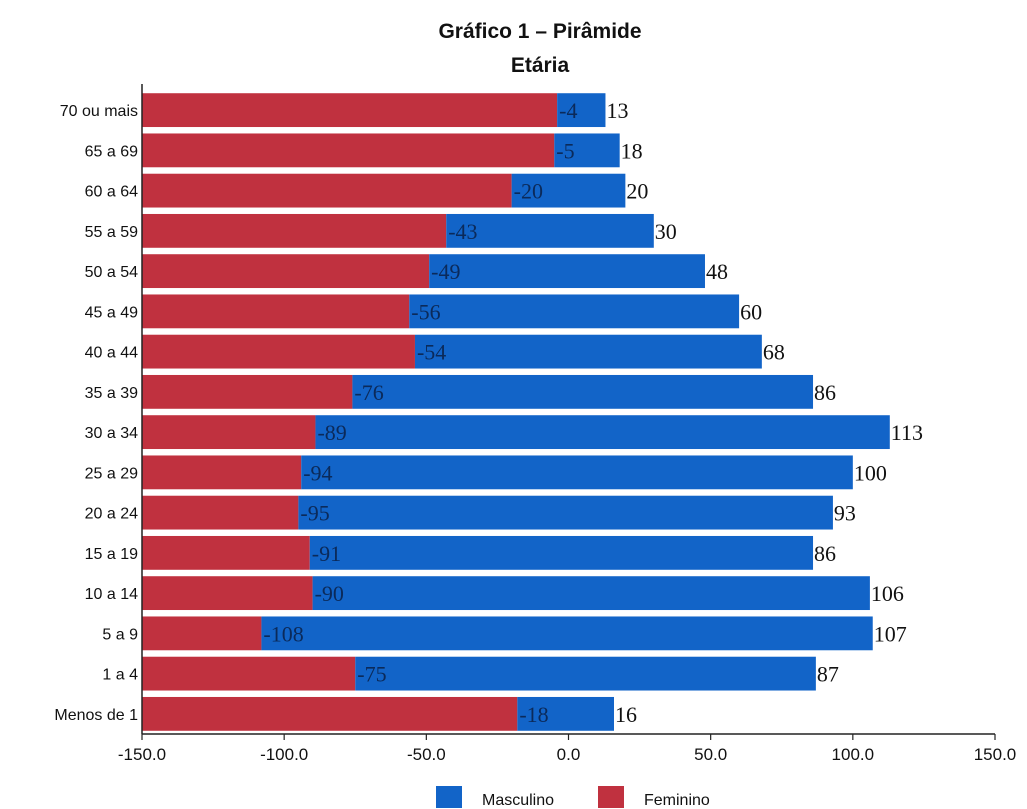 Image resolution: width=1027 pixels, height=809 pixels. Describe the element at coordinates (677, 800) in the screenshot. I see `legend-label-feminino: Feminino` at that location.